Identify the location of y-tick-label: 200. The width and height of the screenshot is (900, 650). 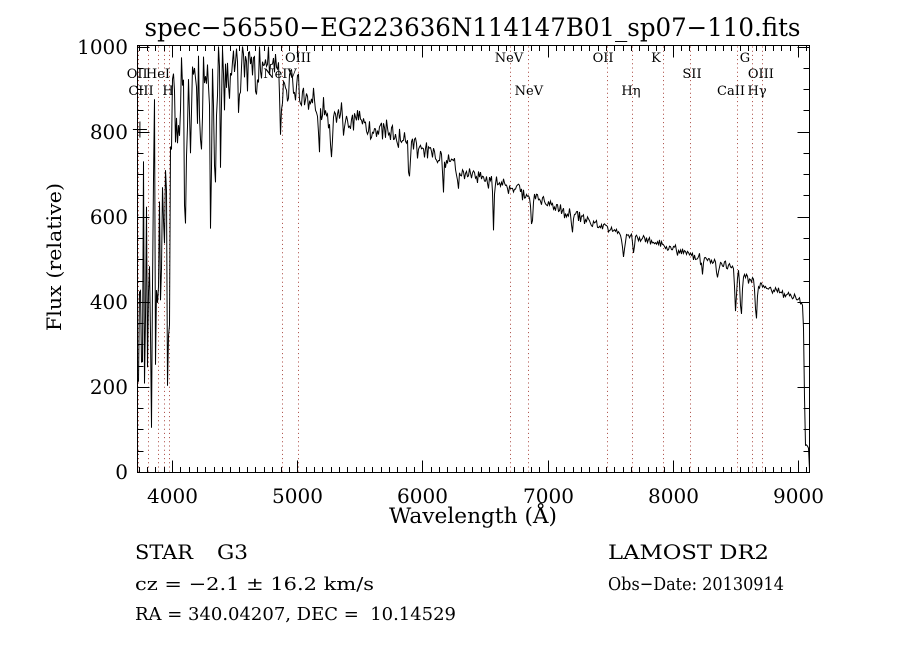
(109, 387).